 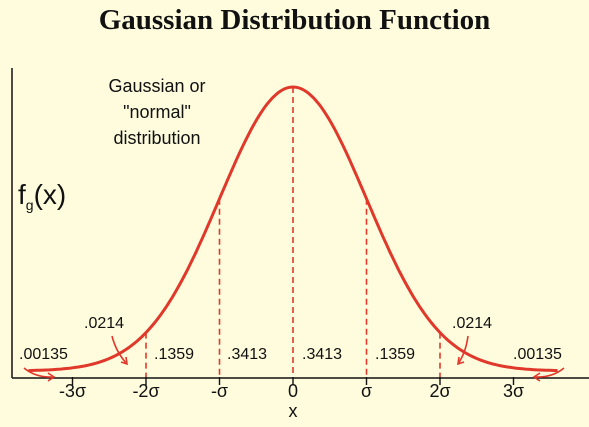 I want to click on prob-label-left-tail: .00135, so click(x=43, y=354).